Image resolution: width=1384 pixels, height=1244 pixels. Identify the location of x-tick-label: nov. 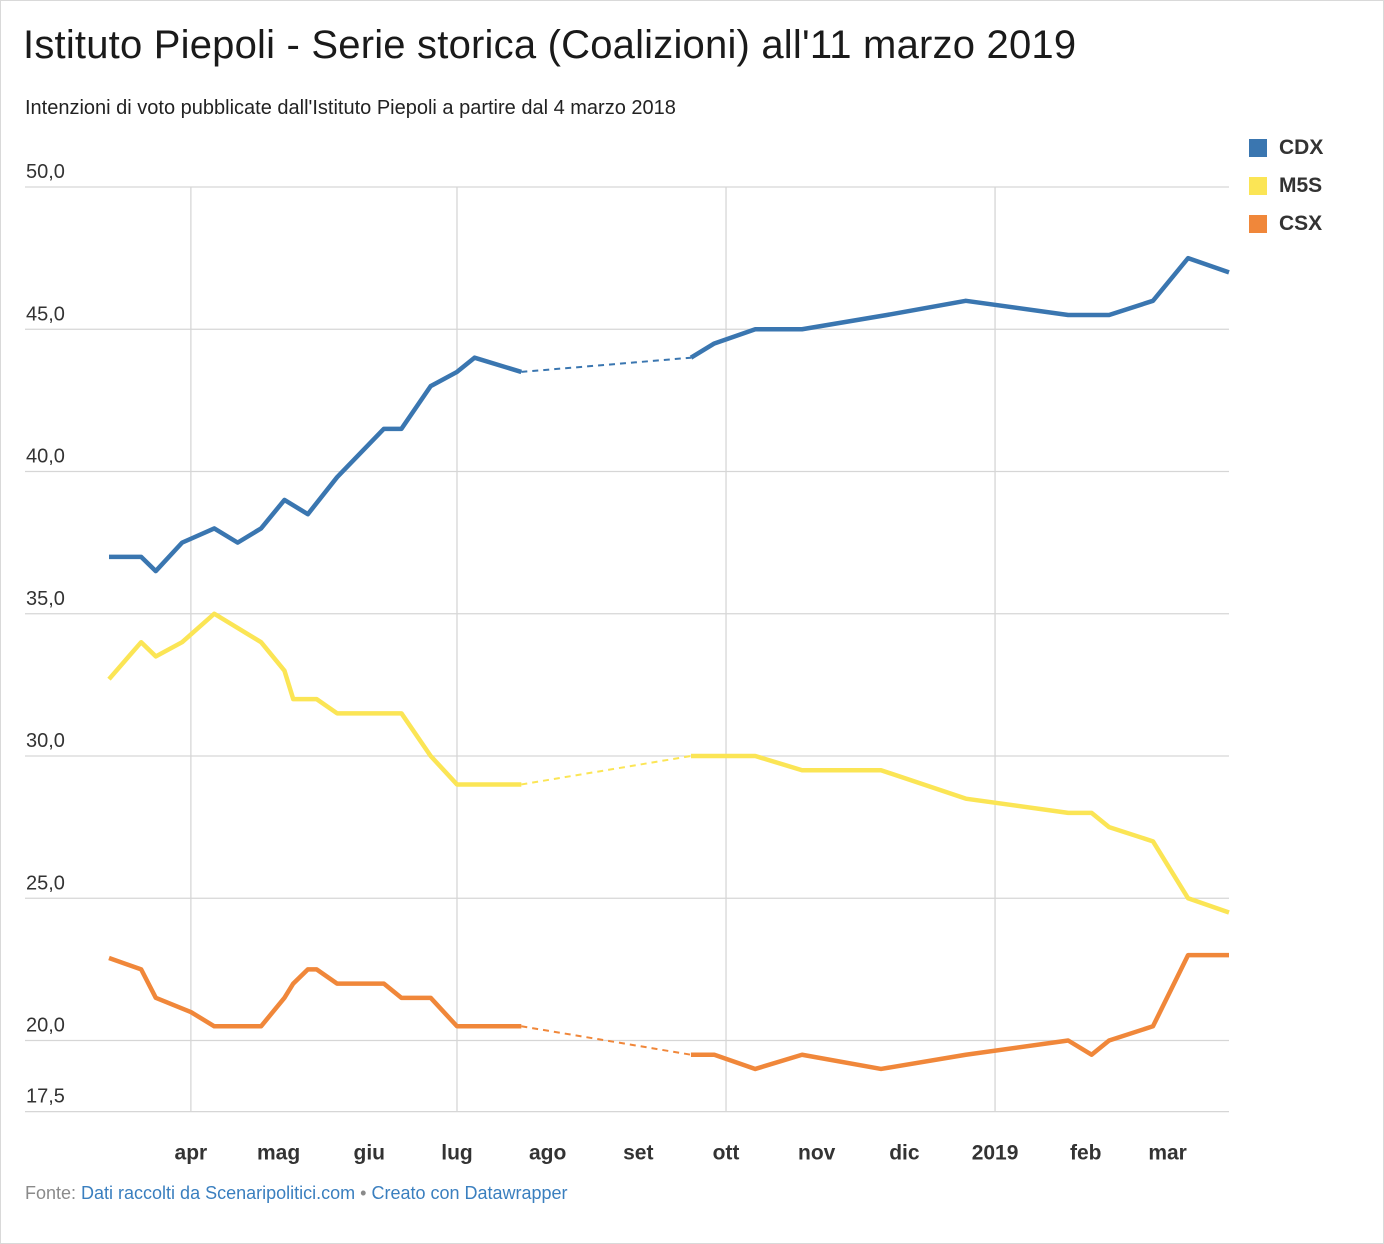
(817, 1153).